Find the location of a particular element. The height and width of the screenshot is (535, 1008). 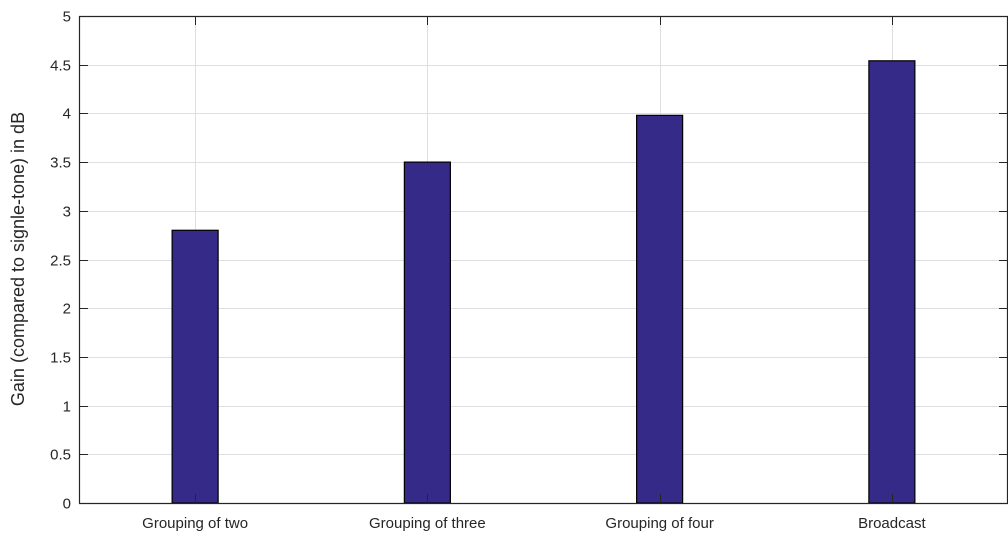

x-tick-label: Grouping of two is located at coordinates (195, 523).